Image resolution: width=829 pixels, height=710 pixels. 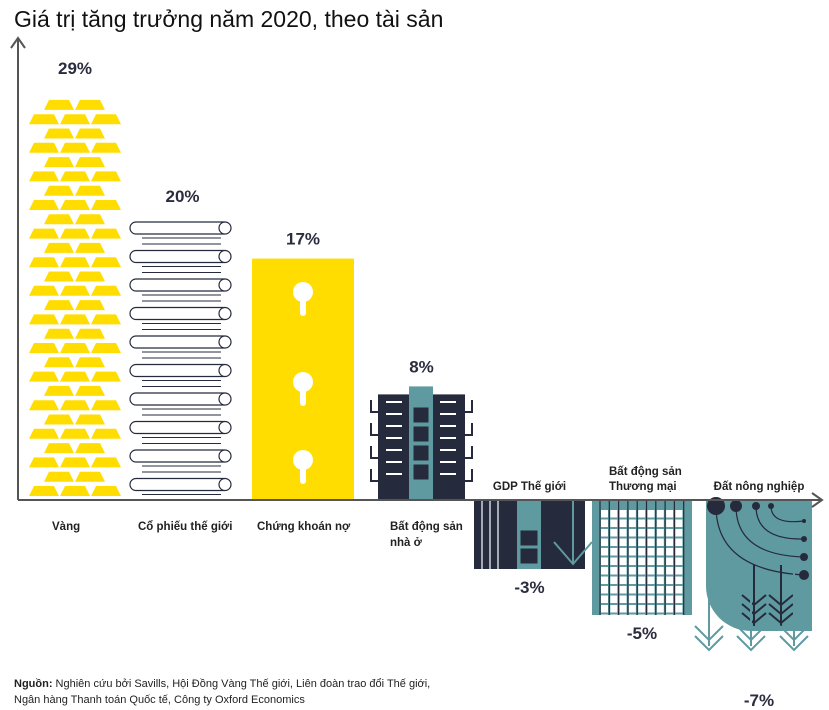 What do you see at coordinates (182, 196) in the screenshot?
I see `data-label: 20%` at bounding box center [182, 196].